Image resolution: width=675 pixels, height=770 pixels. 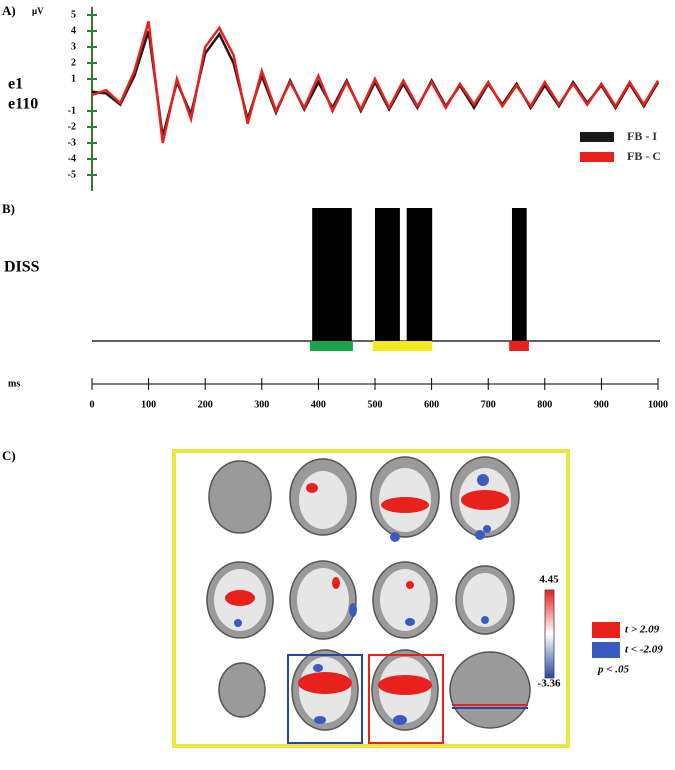 I want to click on colorbar, so click(x=549, y=634).